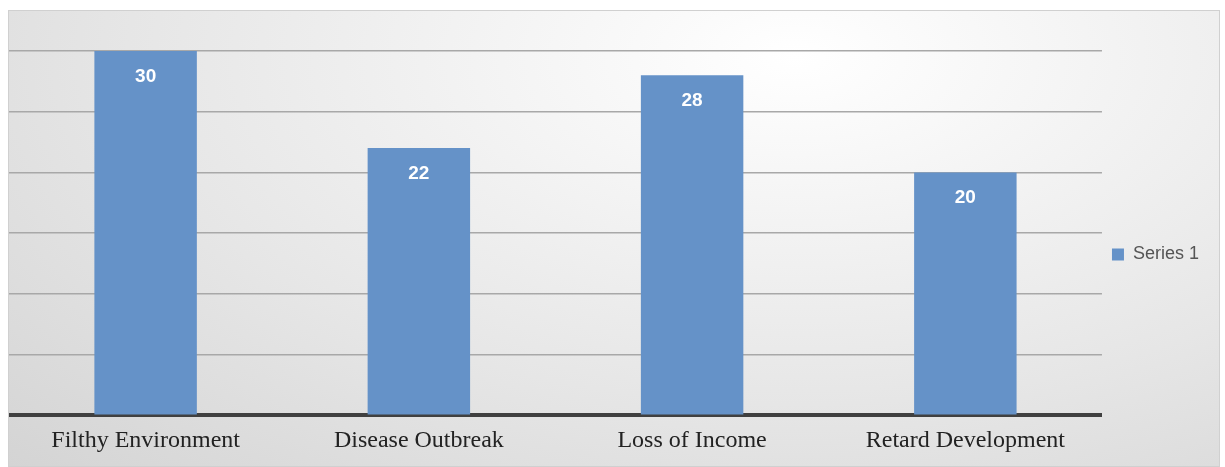 Image resolution: width=1225 pixels, height=467 pixels. What do you see at coordinates (965, 438) in the screenshot?
I see `x-tick-label: Retard Development` at bounding box center [965, 438].